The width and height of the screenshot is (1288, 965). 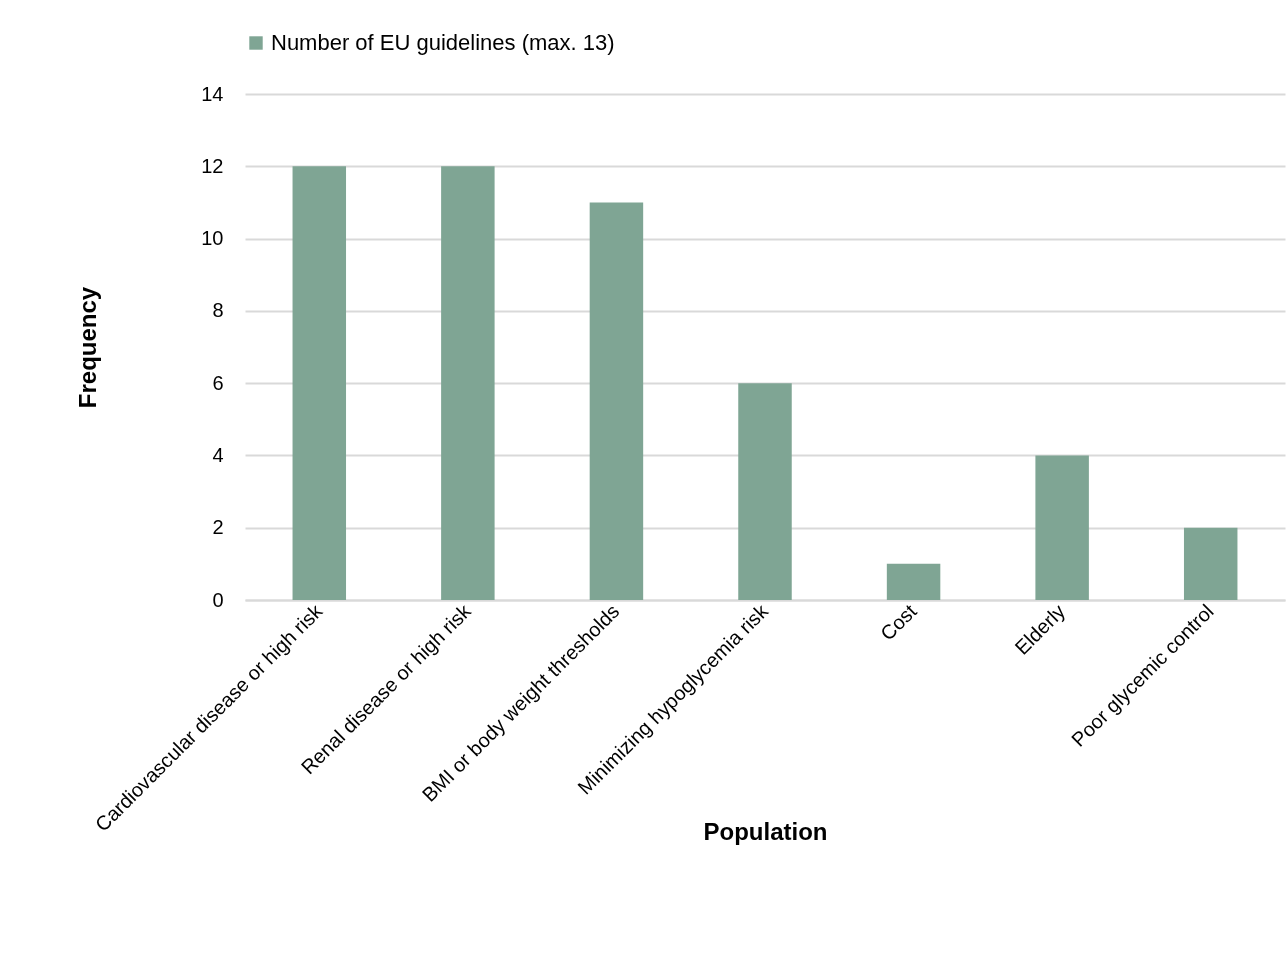 I want to click on y-tick-label: 12, so click(x=212, y=165).